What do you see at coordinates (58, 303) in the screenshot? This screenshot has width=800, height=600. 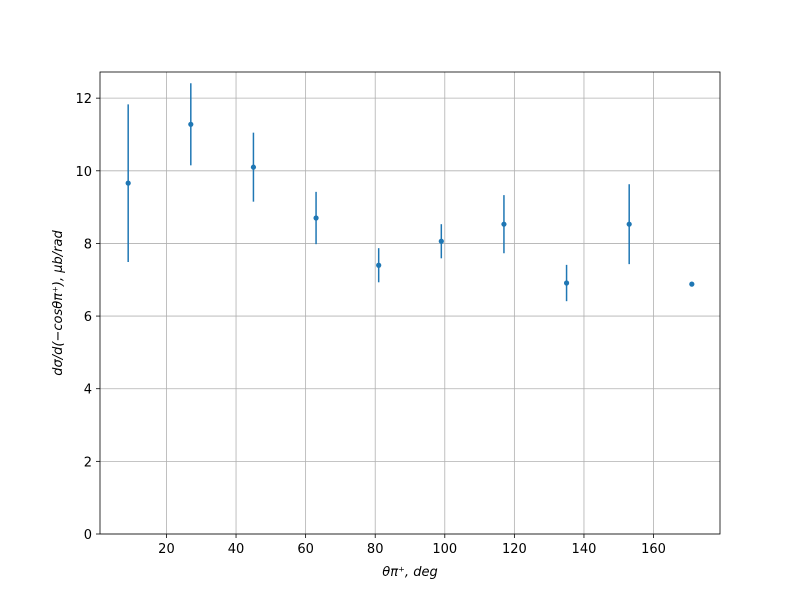 I see `y-axis-label: dσ/d(−cosθπ⁺), μb/rad` at bounding box center [58, 303].